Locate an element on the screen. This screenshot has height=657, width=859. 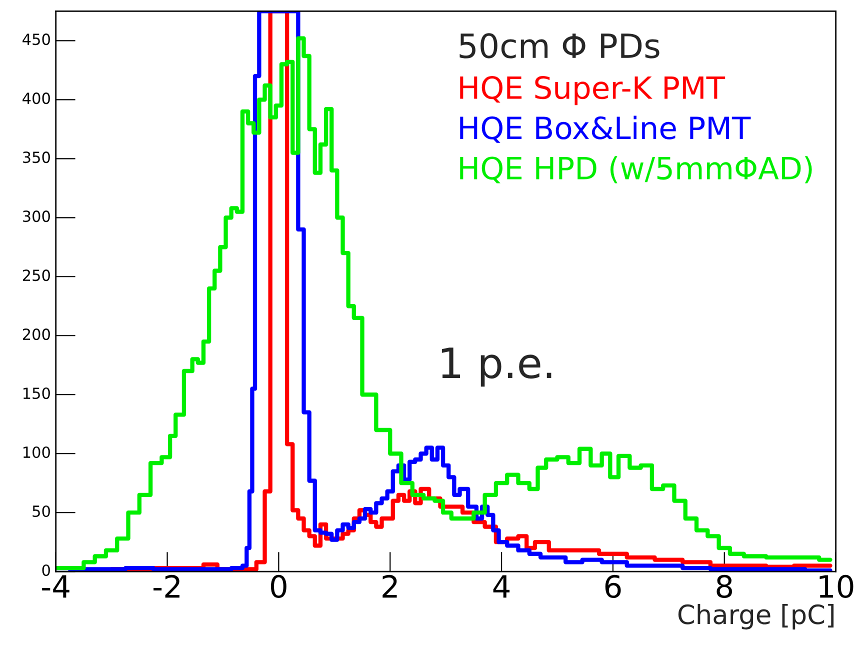
annotation: 1 p.e. is located at coordinates (497, 367).